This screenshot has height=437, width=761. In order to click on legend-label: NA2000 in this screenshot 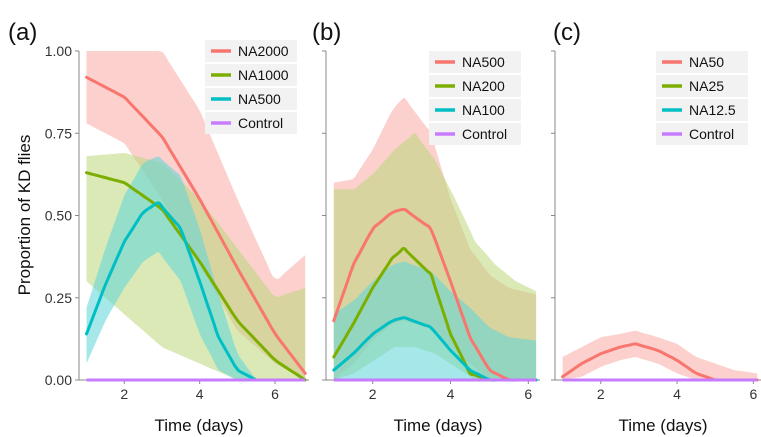, I will do `click(263, 51)`.